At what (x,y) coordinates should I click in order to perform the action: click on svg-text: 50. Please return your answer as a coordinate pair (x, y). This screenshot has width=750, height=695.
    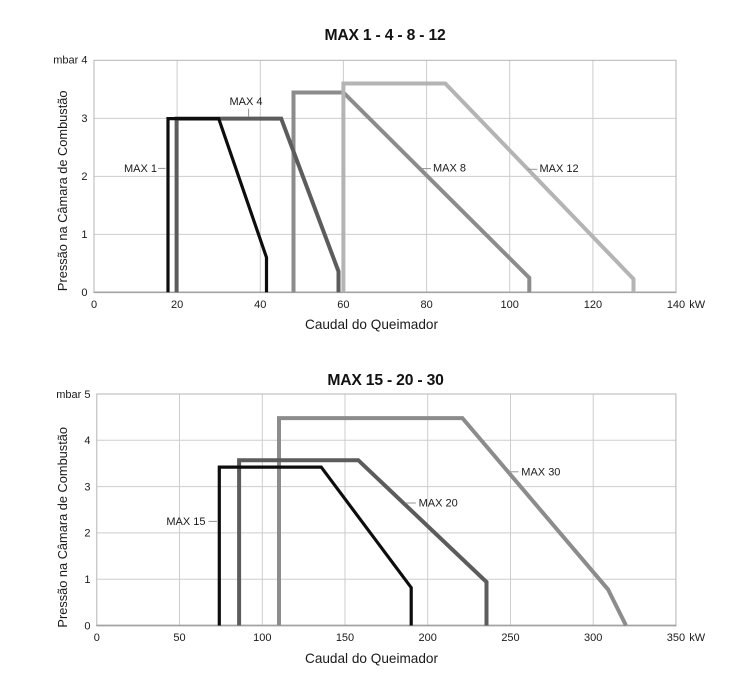
    Looking at the image, I should click on (179, 638).